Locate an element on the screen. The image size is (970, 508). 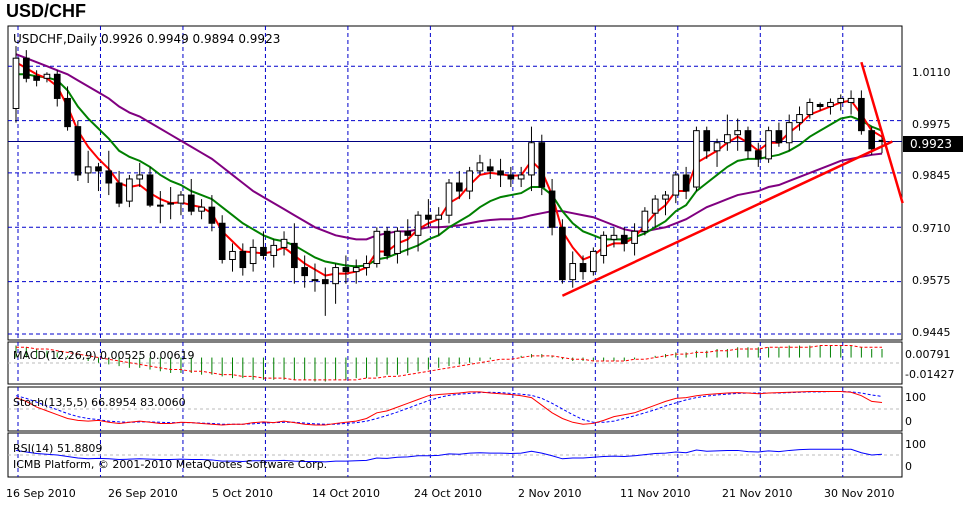
price-tick: 0.9445 is located at coordinates (931, 332).